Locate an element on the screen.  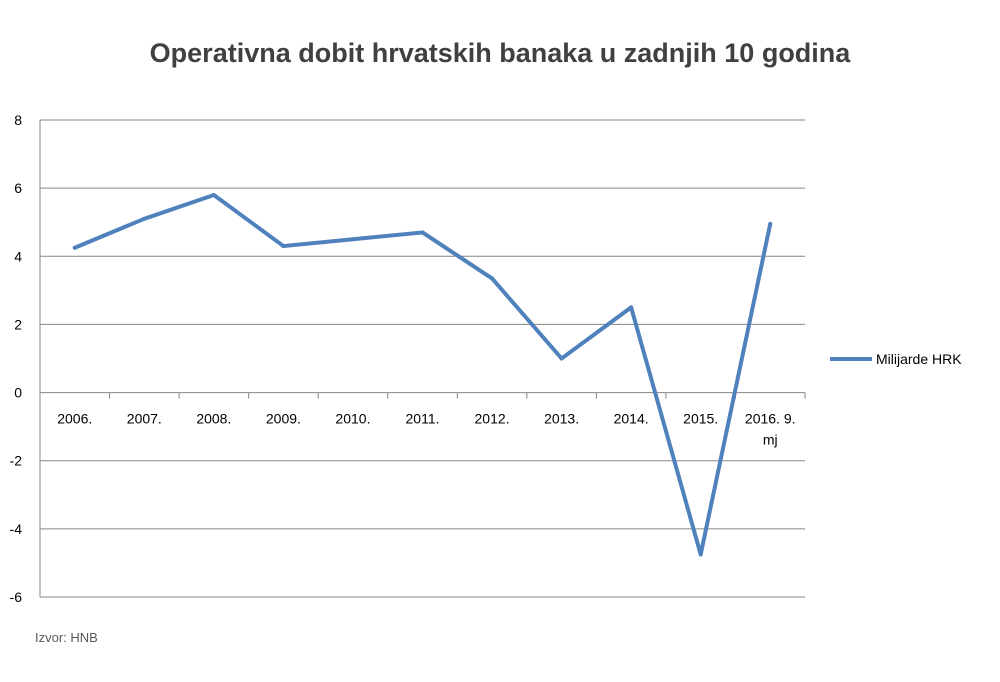
x-tick-label: 2015. is located at coordinates (700, 419).